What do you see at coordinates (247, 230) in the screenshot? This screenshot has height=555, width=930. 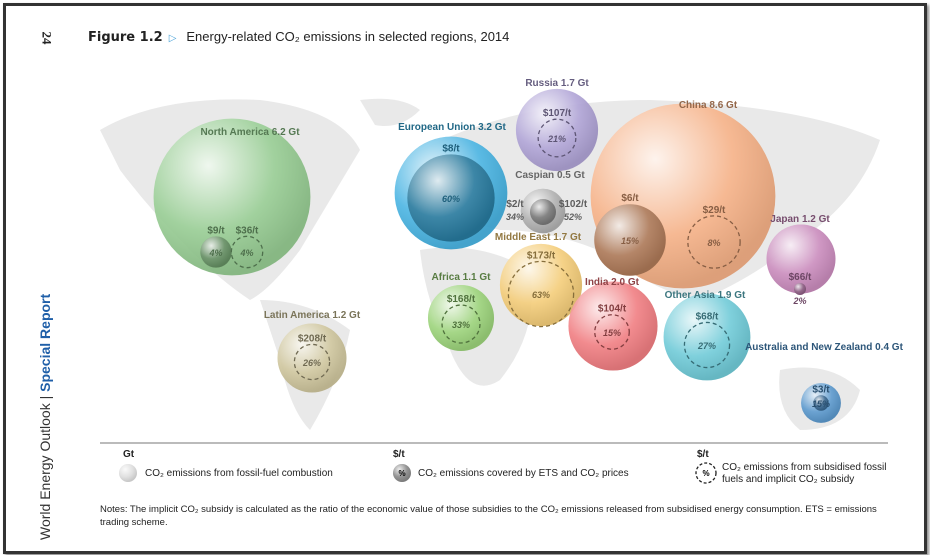 I see `price-label: $36/t` at bounding box center [247, 230].